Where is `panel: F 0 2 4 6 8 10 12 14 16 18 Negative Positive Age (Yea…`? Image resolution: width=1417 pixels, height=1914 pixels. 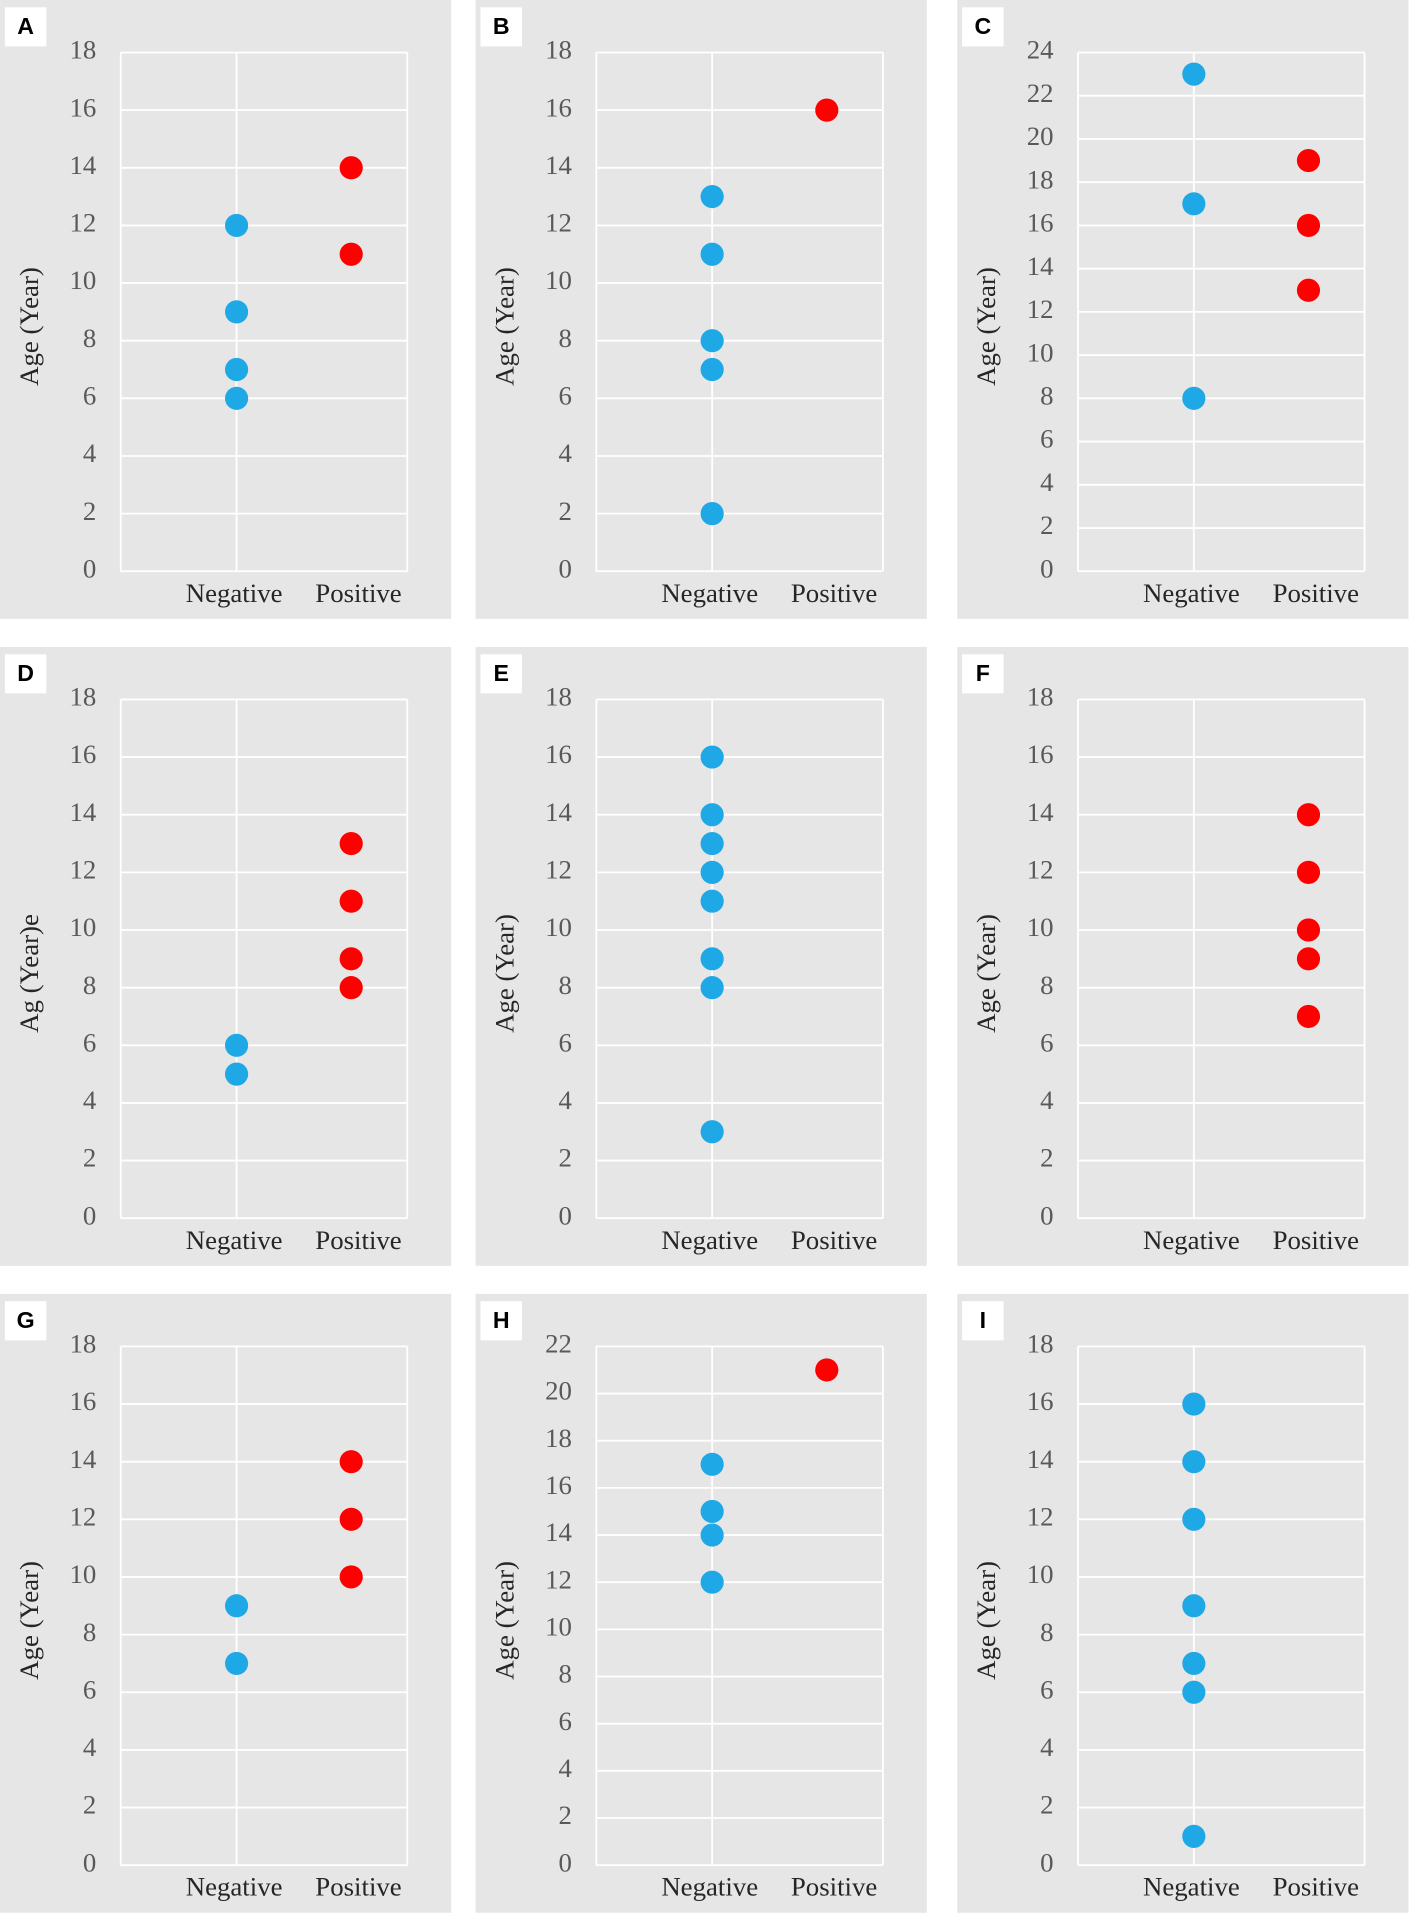 panel: F 0 2 4 6 8 10 12 14 16 18 Negative Positive Age (Yea… is located at coordinates (1183, 956).